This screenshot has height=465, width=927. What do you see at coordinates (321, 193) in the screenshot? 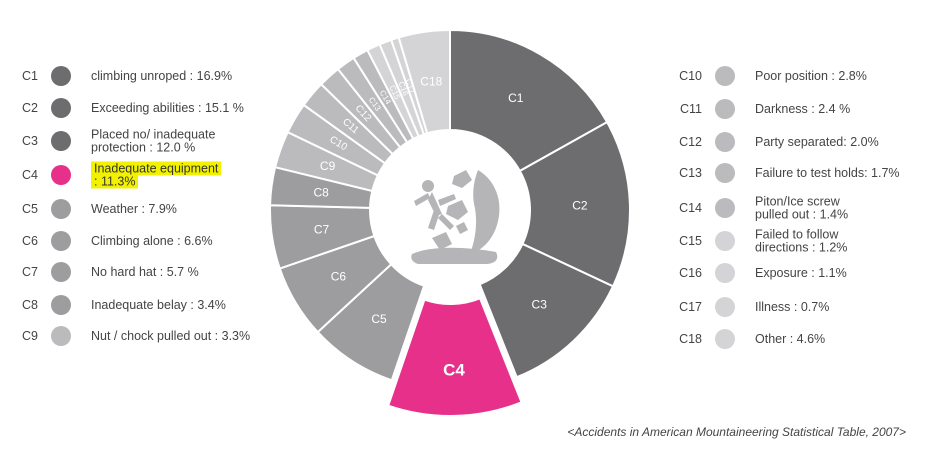
I see `slice-label-c8: C8` at bounding box center [321, 193].